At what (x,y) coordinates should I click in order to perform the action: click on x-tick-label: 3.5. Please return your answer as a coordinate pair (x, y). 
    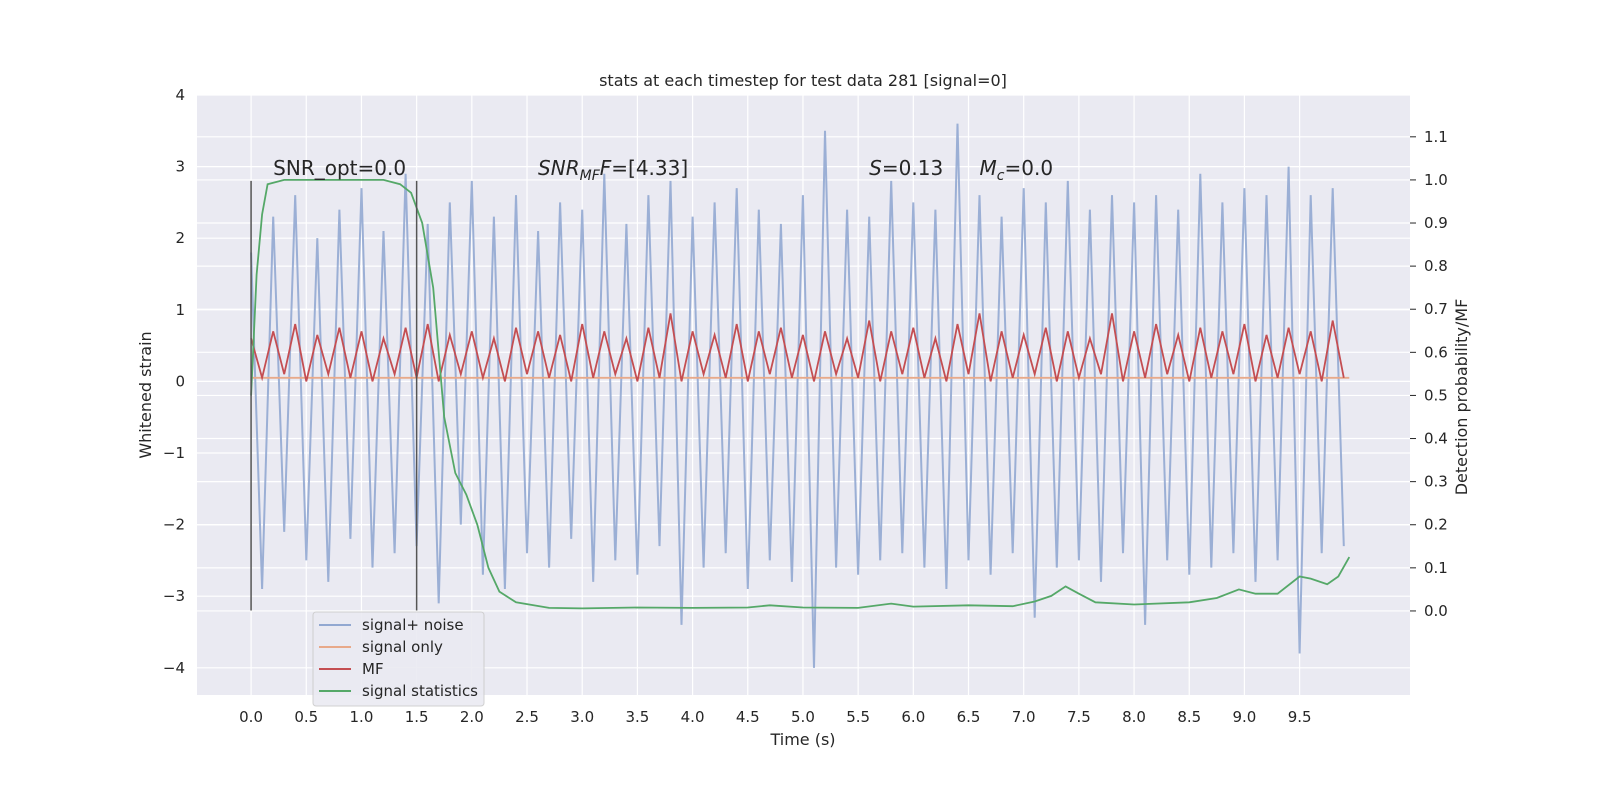
    Looking at the image, I should click on (637, 717).